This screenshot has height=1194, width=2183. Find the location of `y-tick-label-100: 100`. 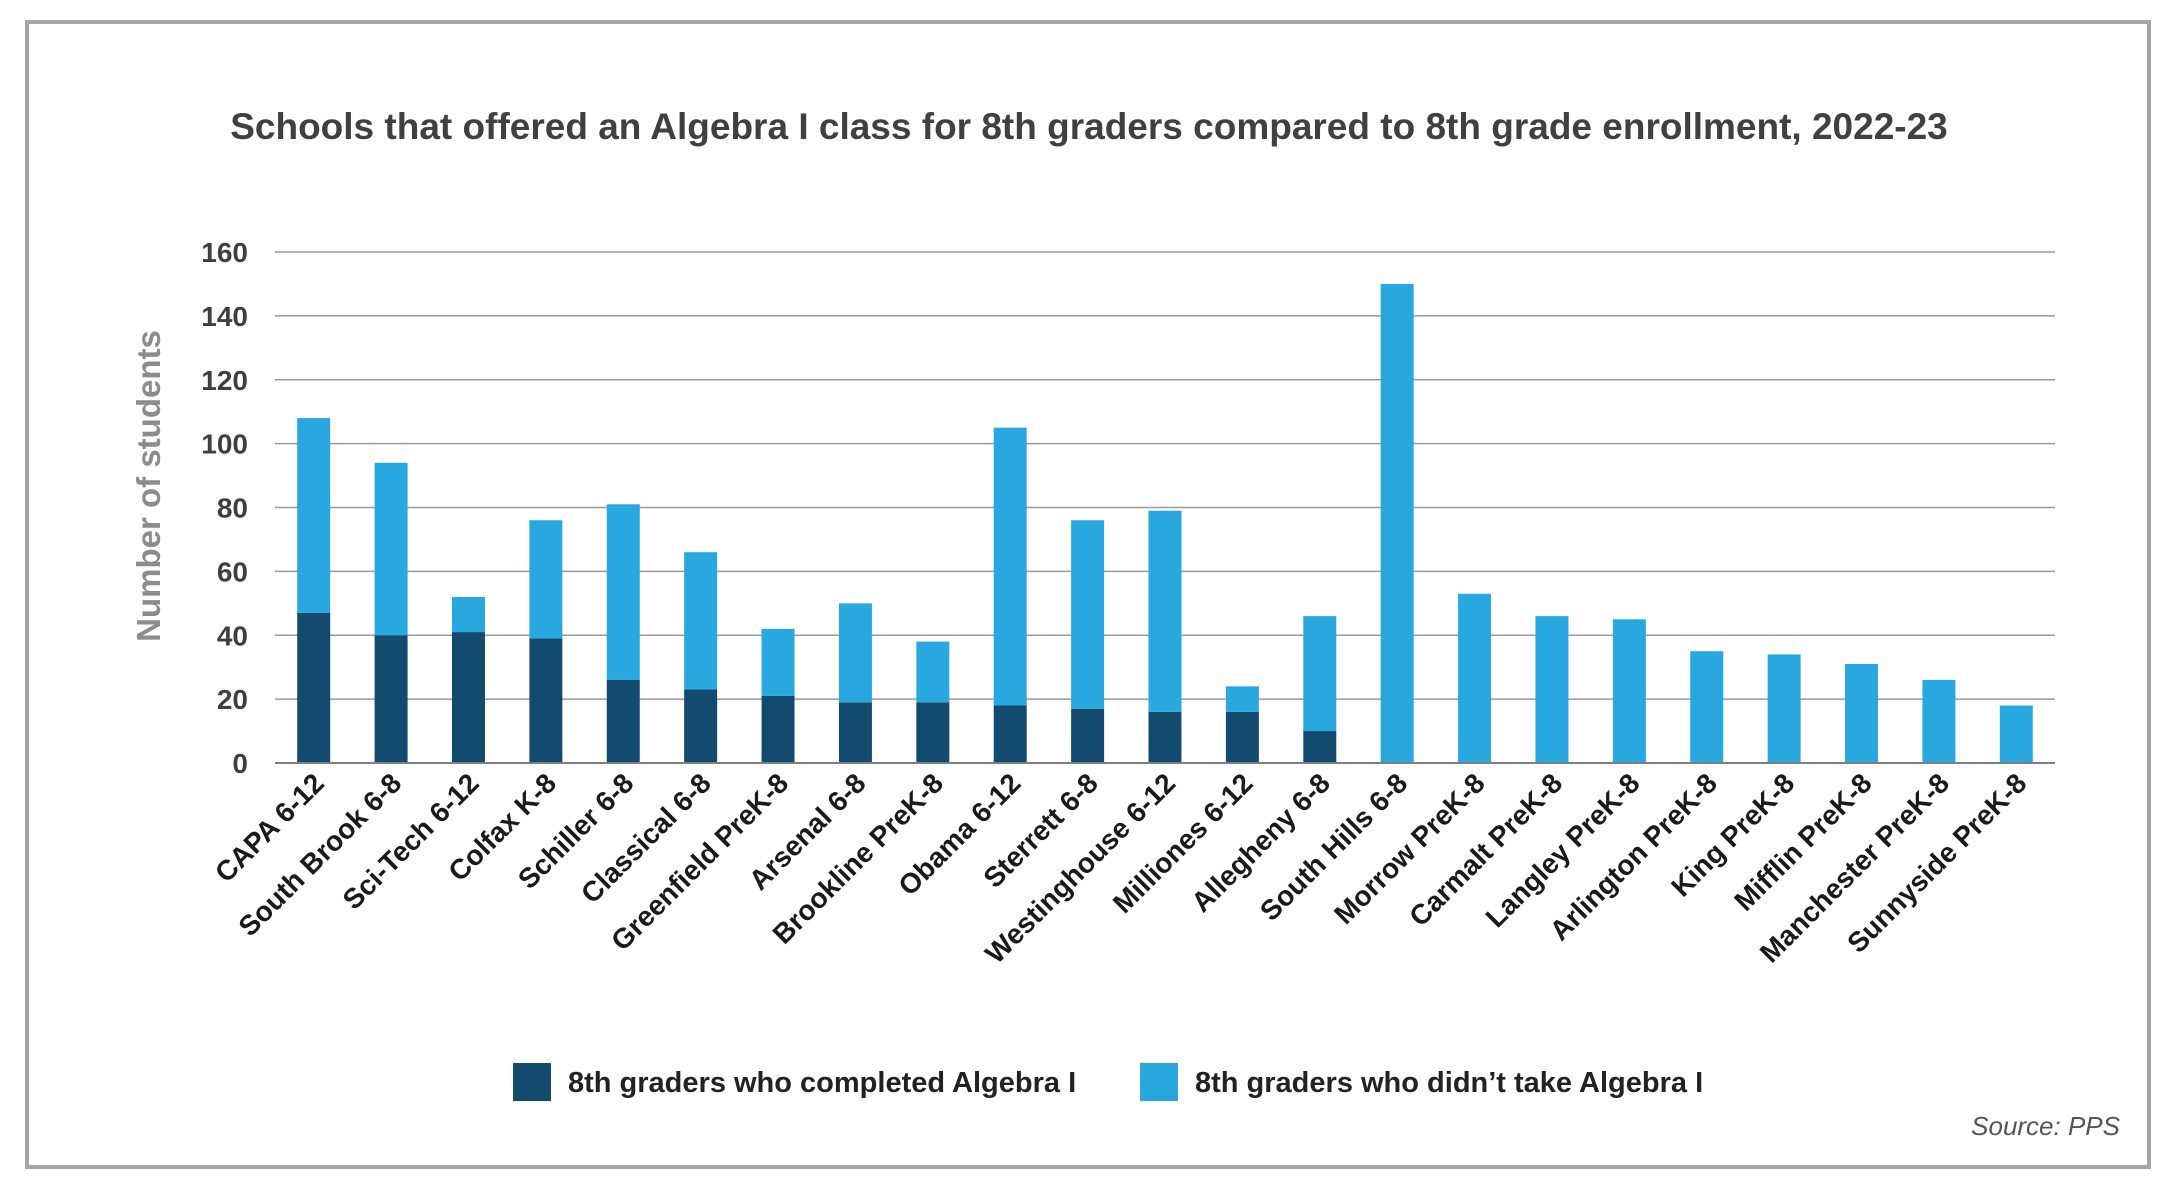

y-tick-label-100: 100 is located at coordinates (224, 444).